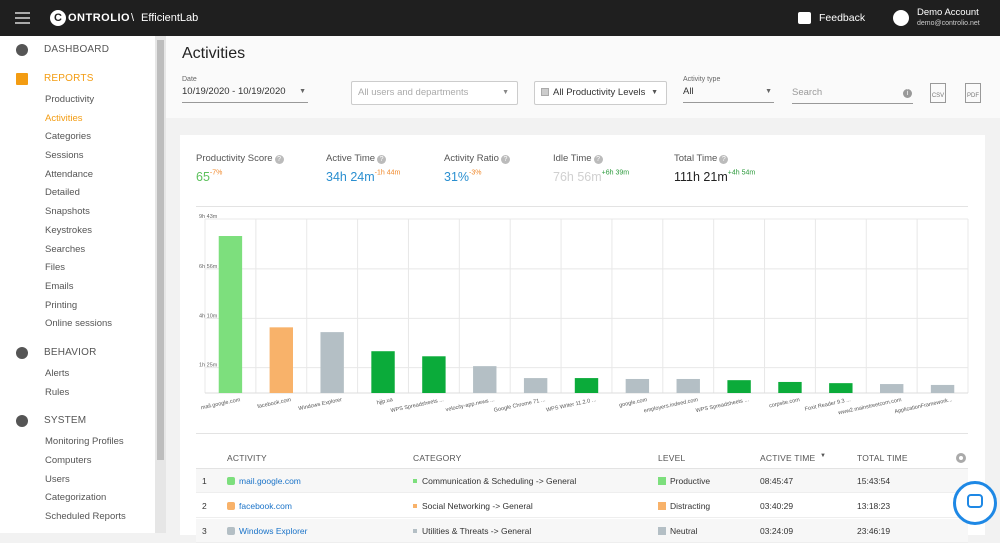 This screenshot has height=543, width=1000. Describe the element at coordinates (350, 177) in the screenshot. I see `stat-value: 34h 24m` at that location.